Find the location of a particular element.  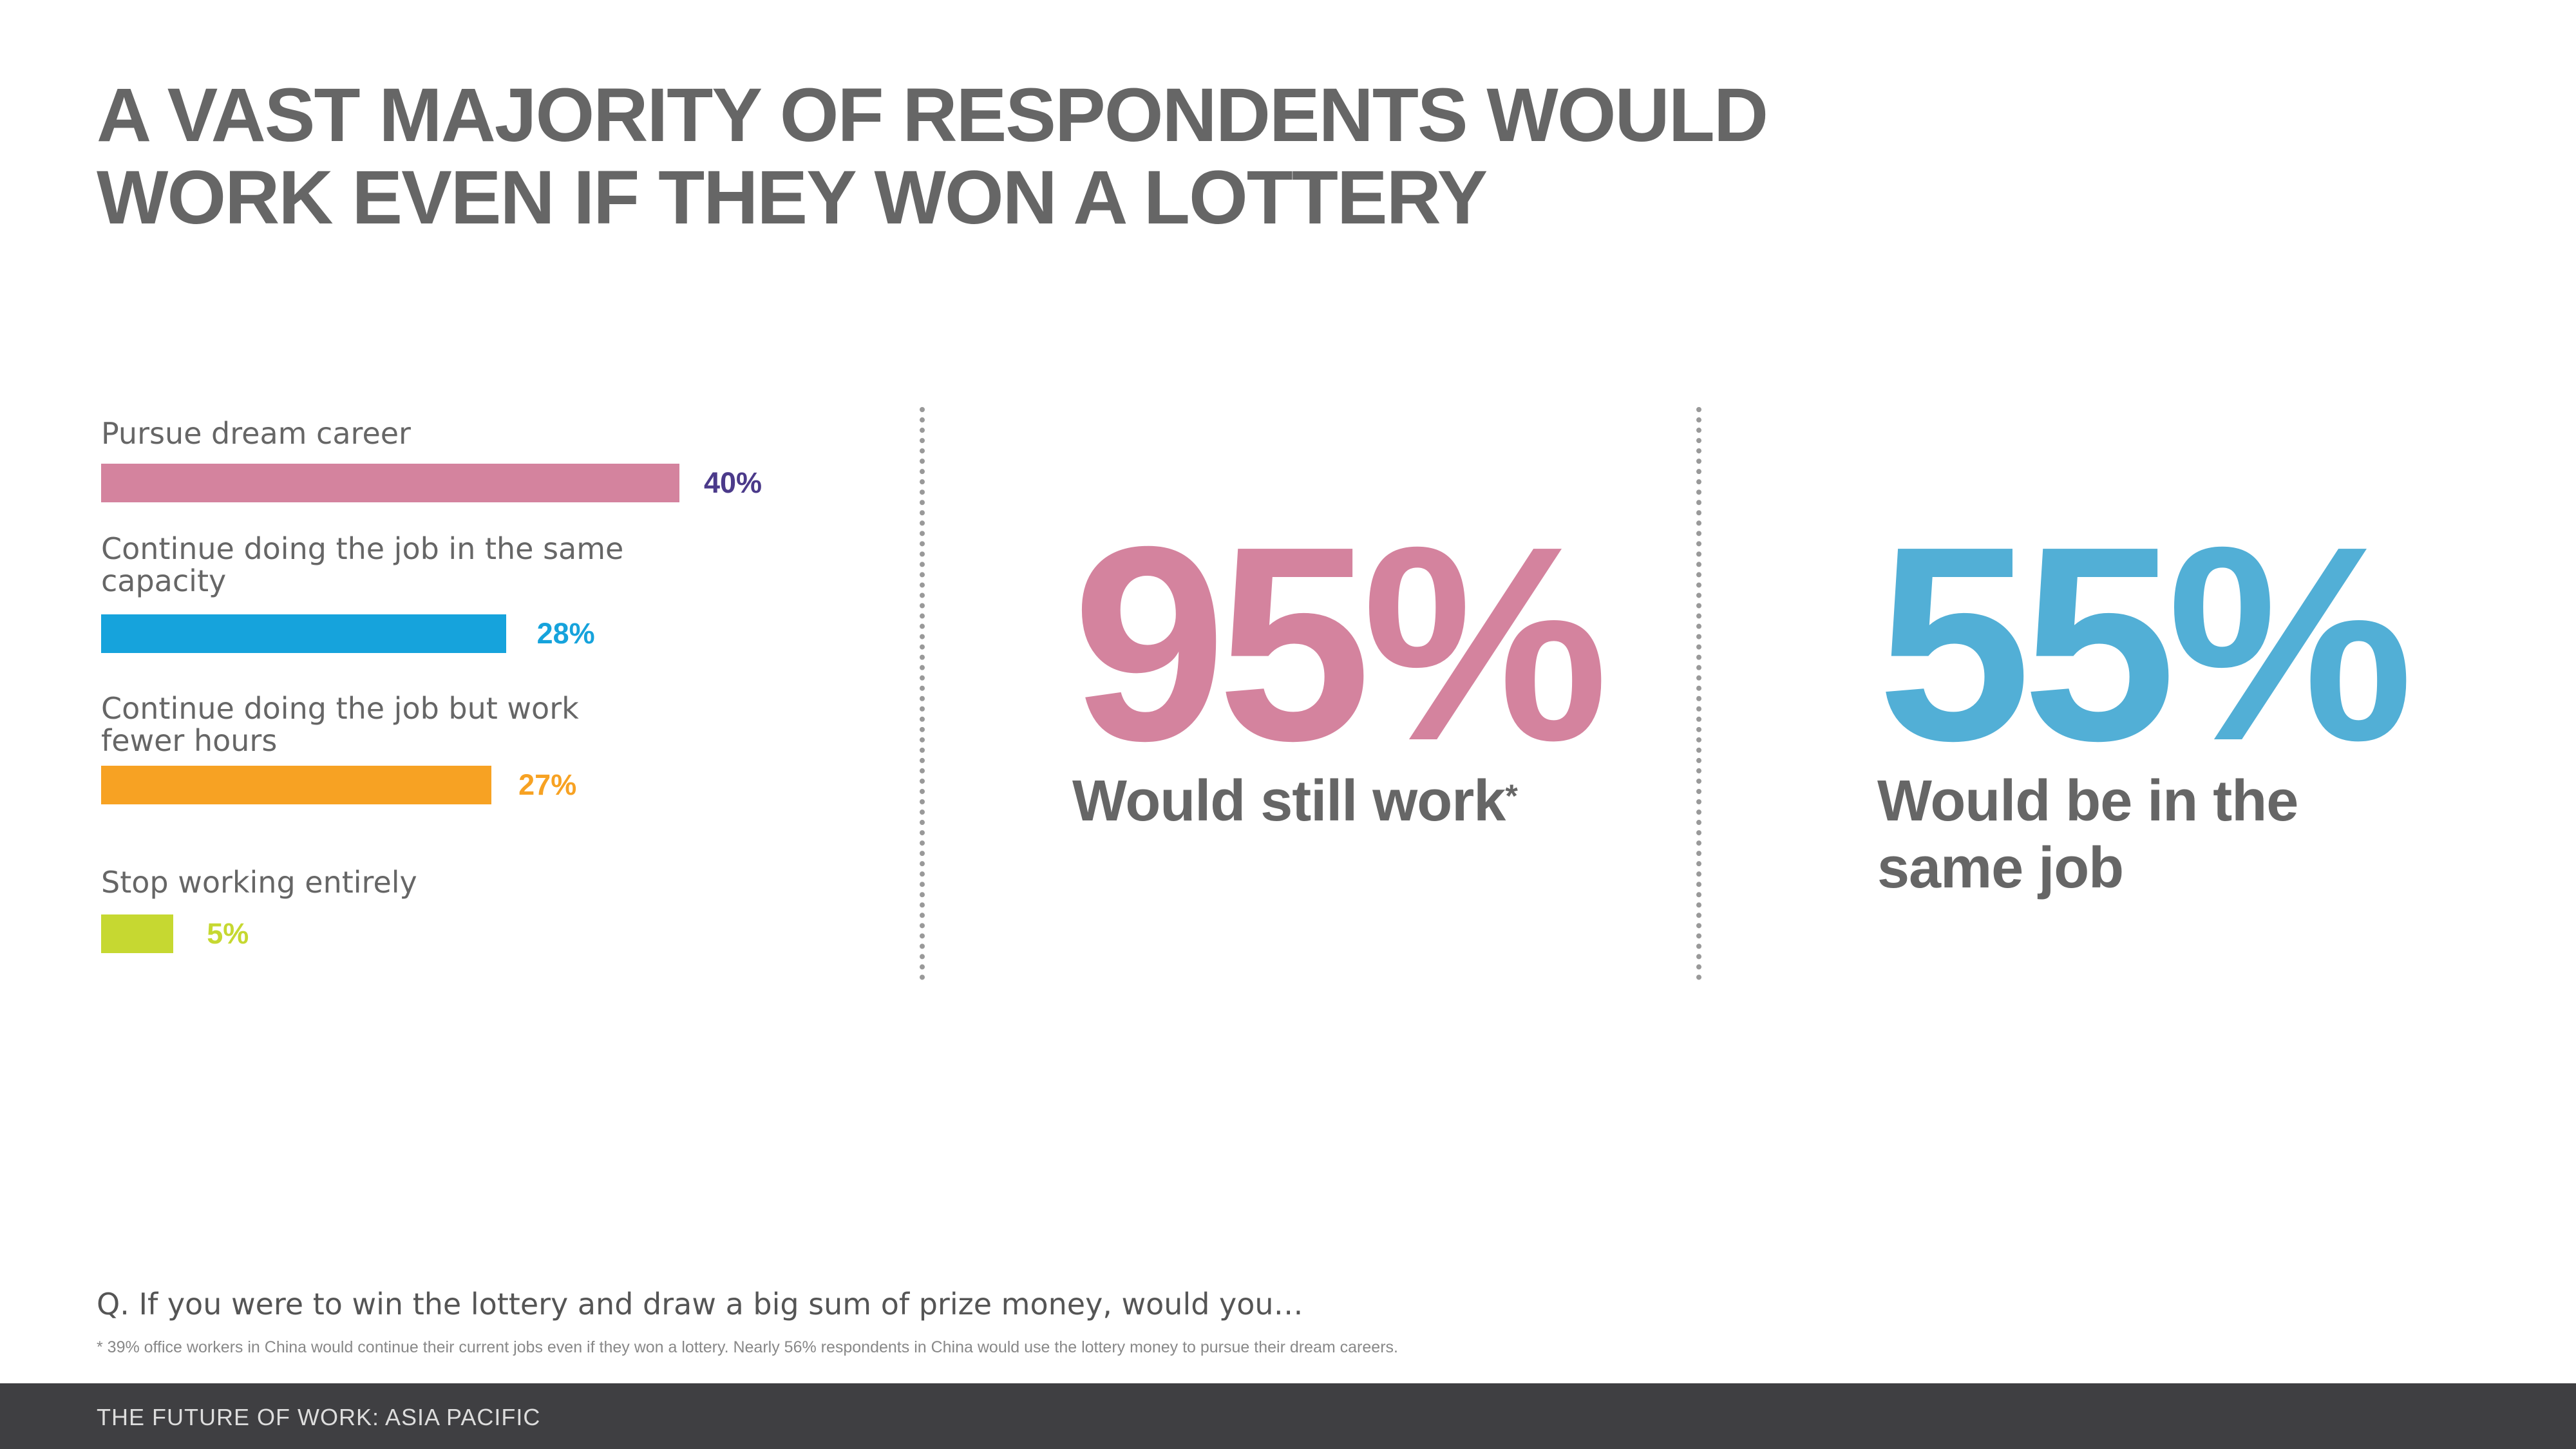

stat-label-line-1: Would be in the is located at coordinates (2087, 801).